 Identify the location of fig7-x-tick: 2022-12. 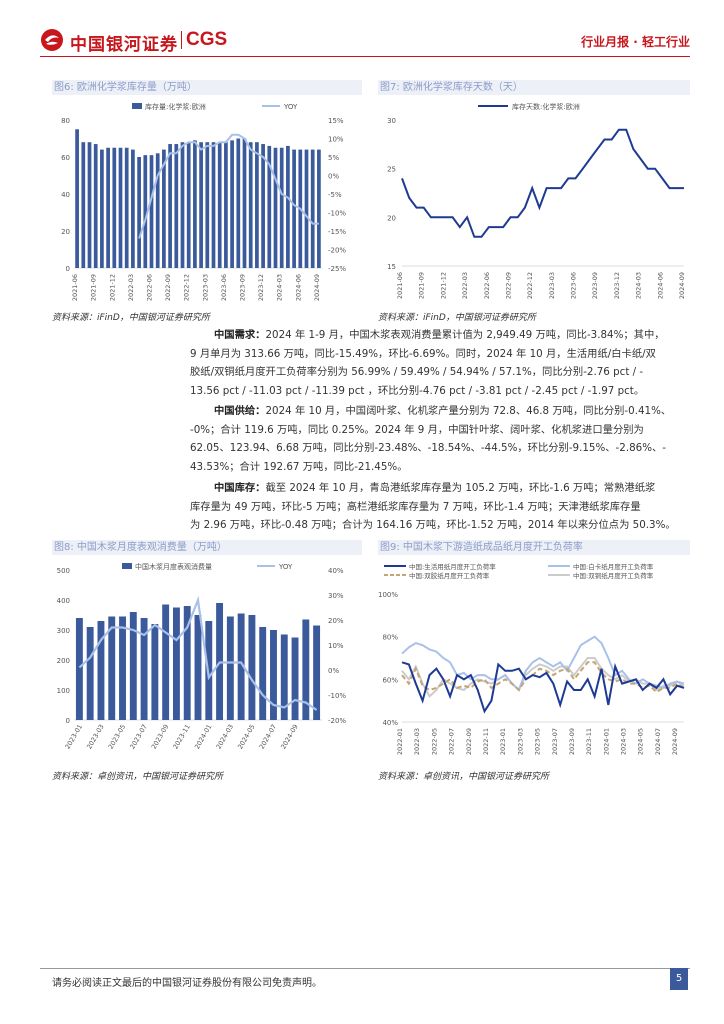
(530, 285).